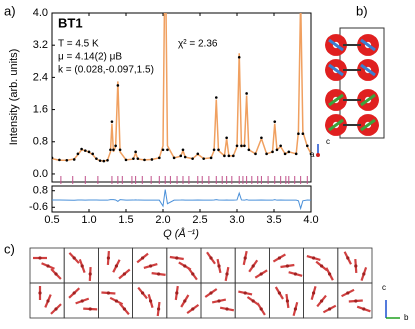 The height and width of the screenshot is (329, 415). What do you see at coordinates (9, 248) in the screenshot?
I see `panel-label: c)` at bounding box center [9, 248].